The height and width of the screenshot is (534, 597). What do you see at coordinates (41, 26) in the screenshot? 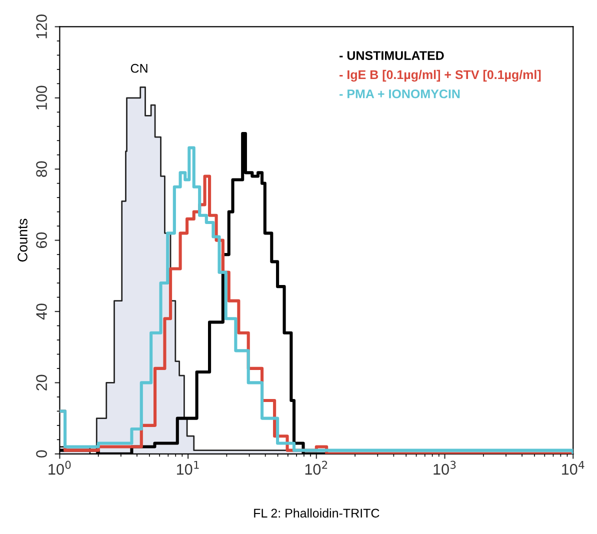
I see `y-tick-label: 120` at bounding box center [41, 26].